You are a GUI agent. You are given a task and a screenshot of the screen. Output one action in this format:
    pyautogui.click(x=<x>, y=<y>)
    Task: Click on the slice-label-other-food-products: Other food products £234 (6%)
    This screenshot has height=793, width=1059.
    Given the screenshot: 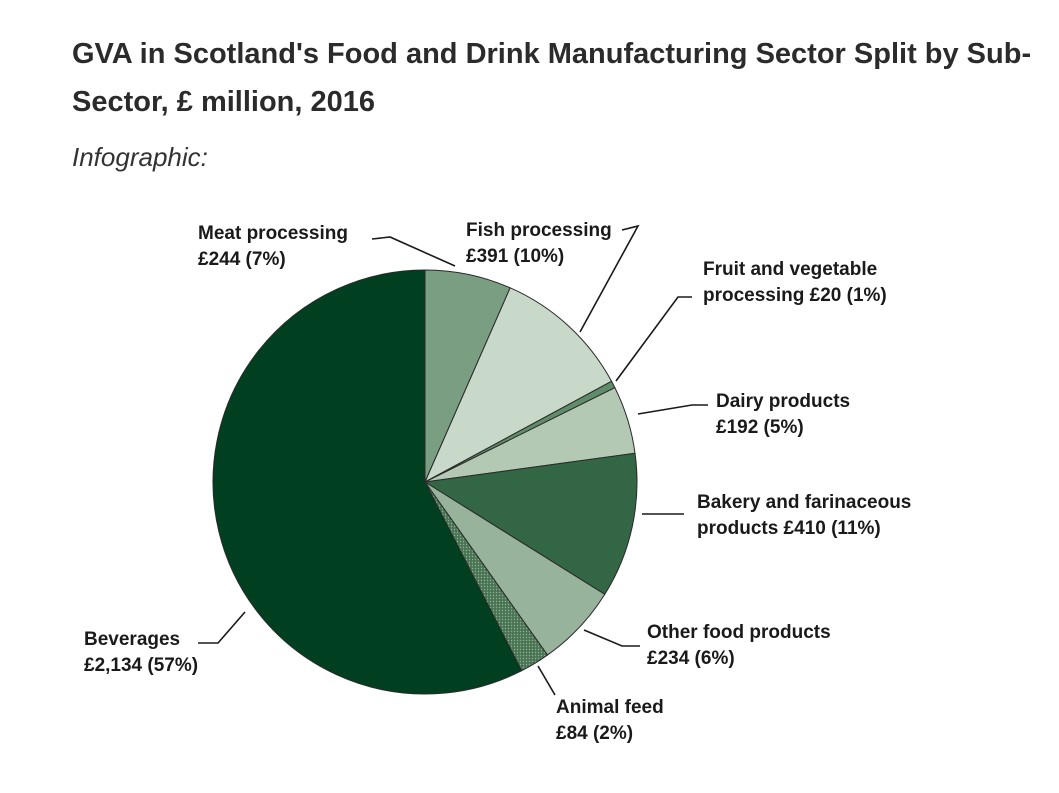 What is the action you would take?
    pyautogui.click(x=739, y=645)
    